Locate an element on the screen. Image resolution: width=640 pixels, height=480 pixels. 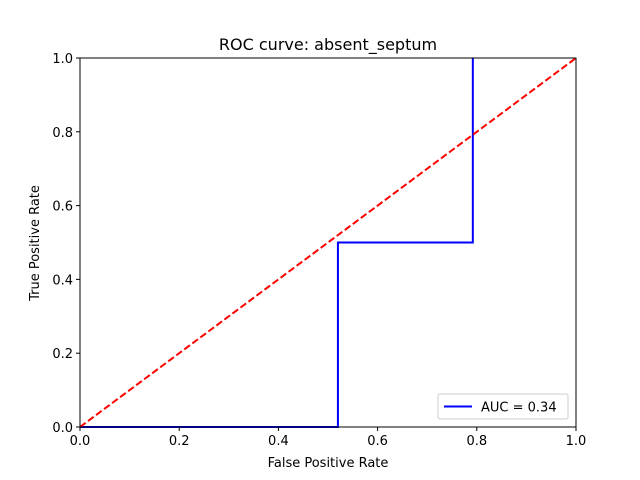
legend-box is located at coordinates (503, 406).